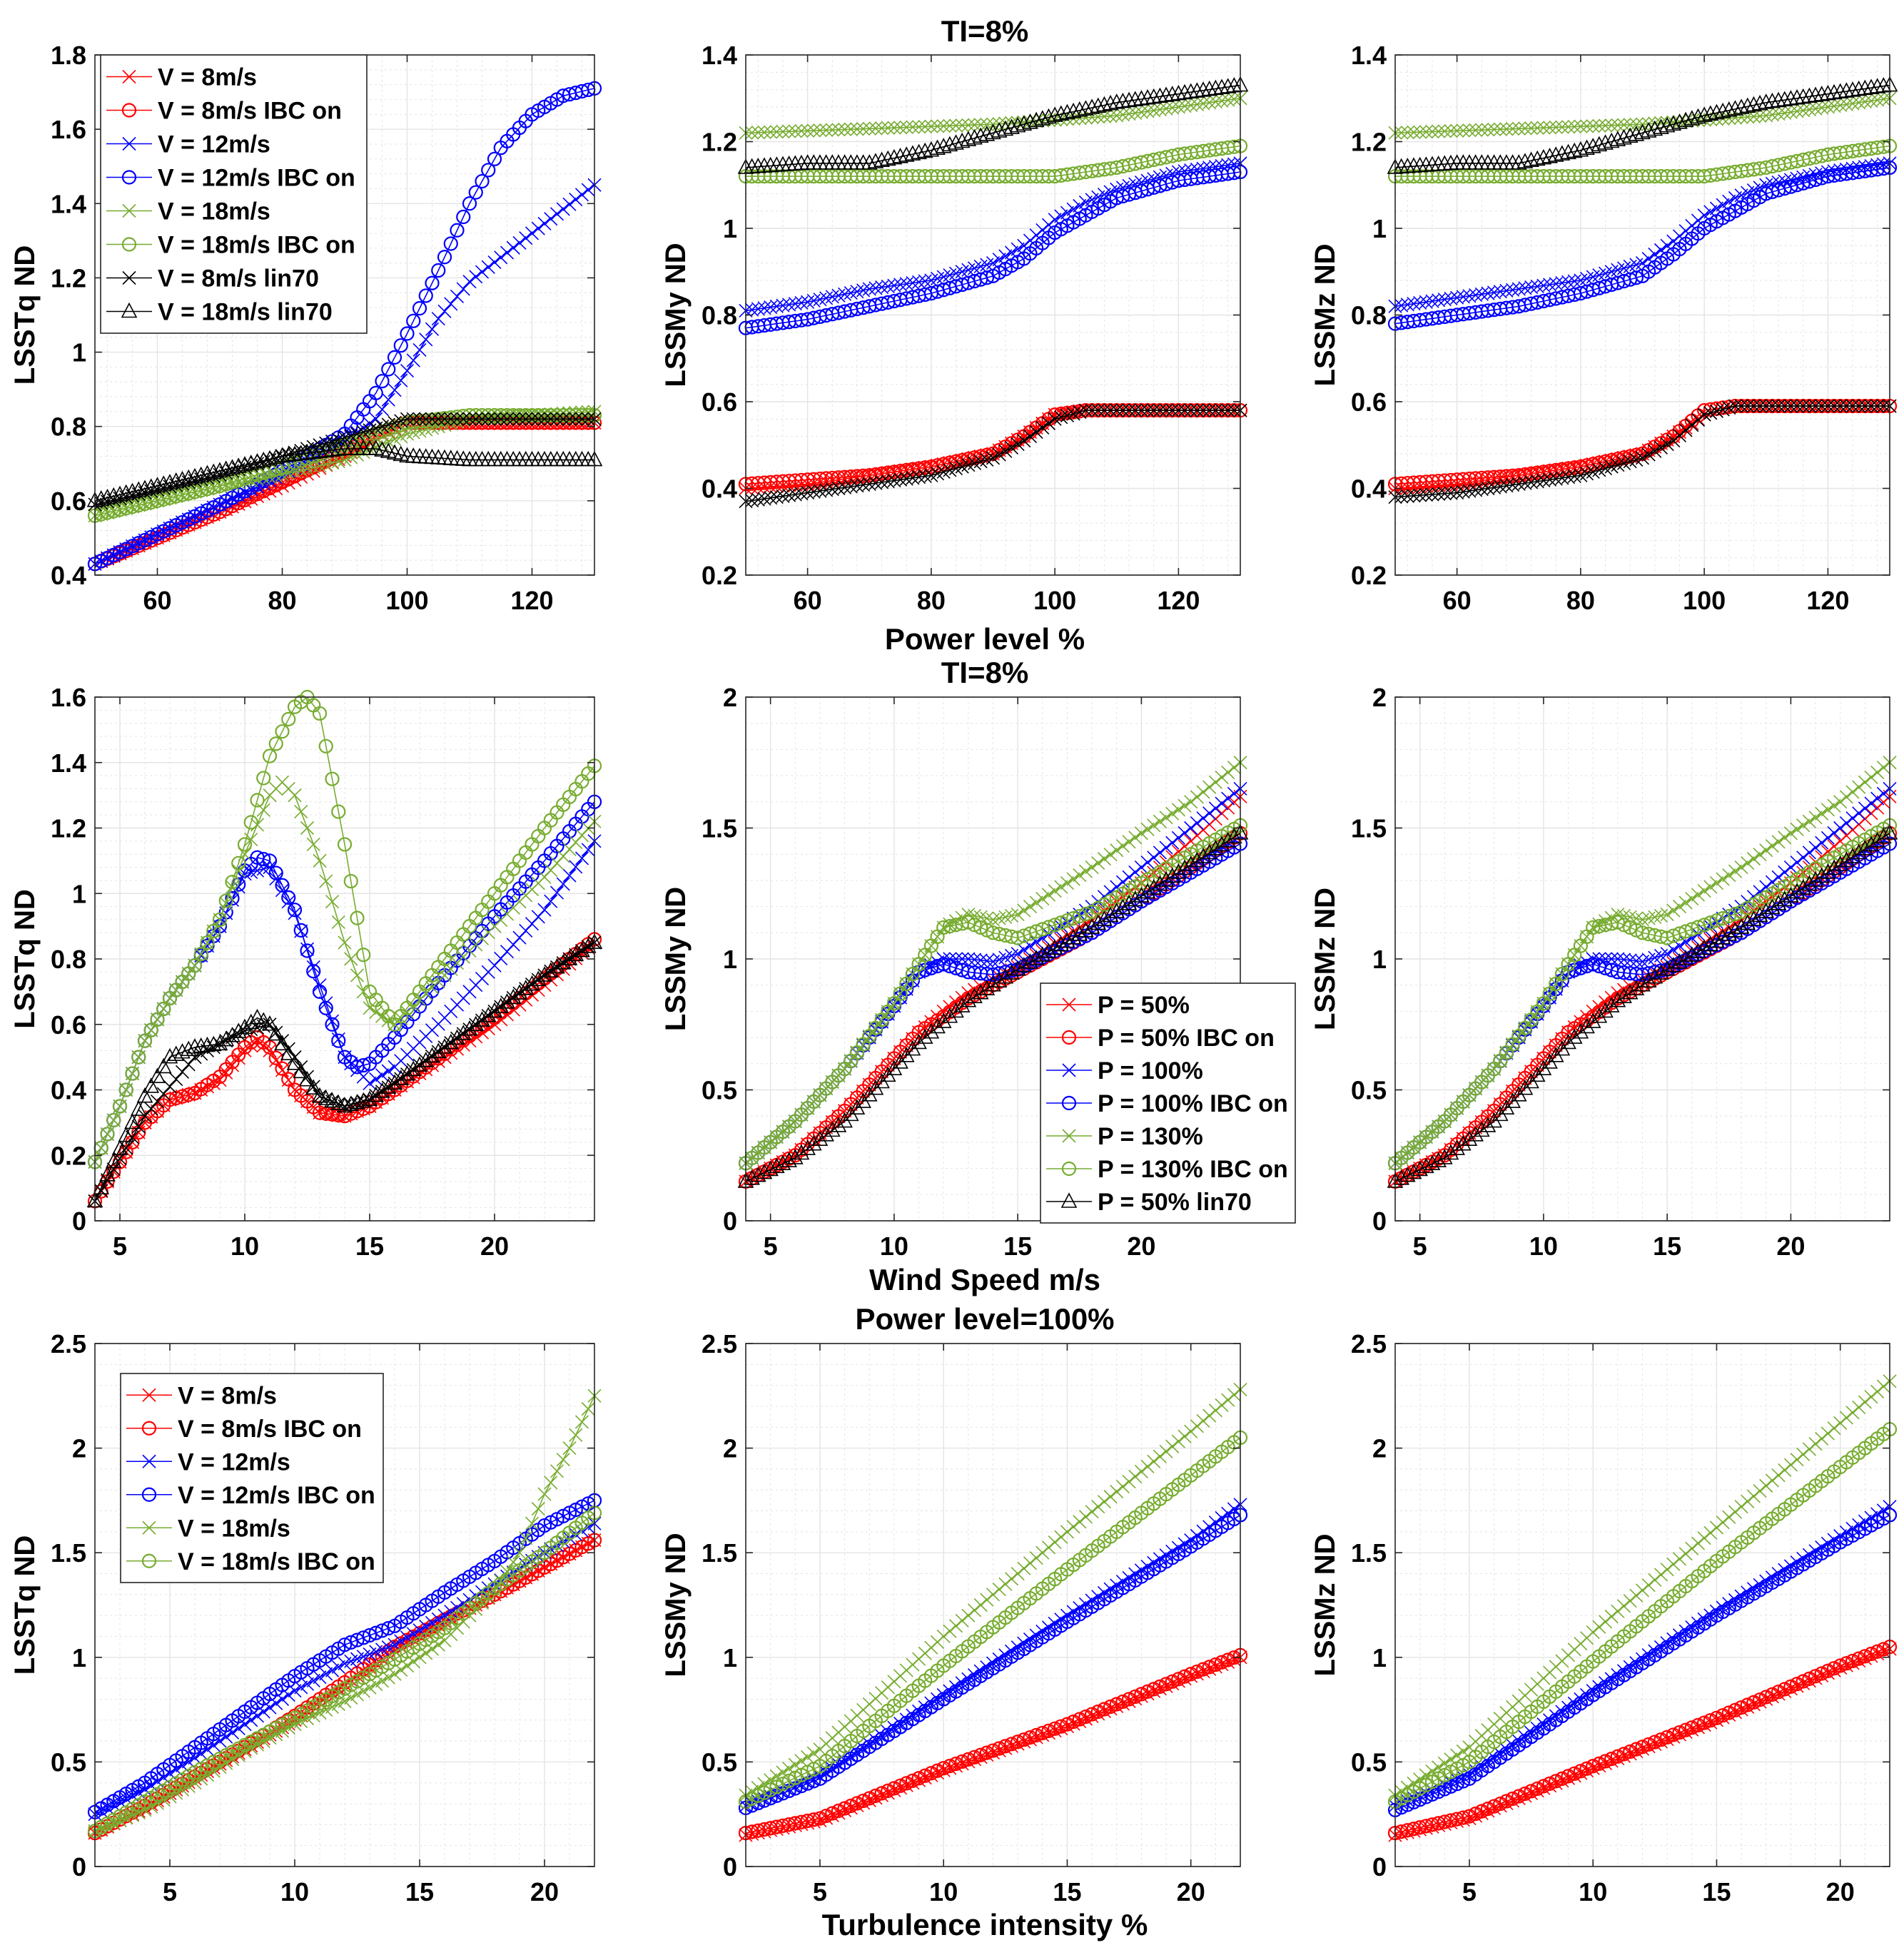  Describe the element at coordinates (245, 312) in the screenshot. I see `legend-label: V = 18m/s lin70` at that location.